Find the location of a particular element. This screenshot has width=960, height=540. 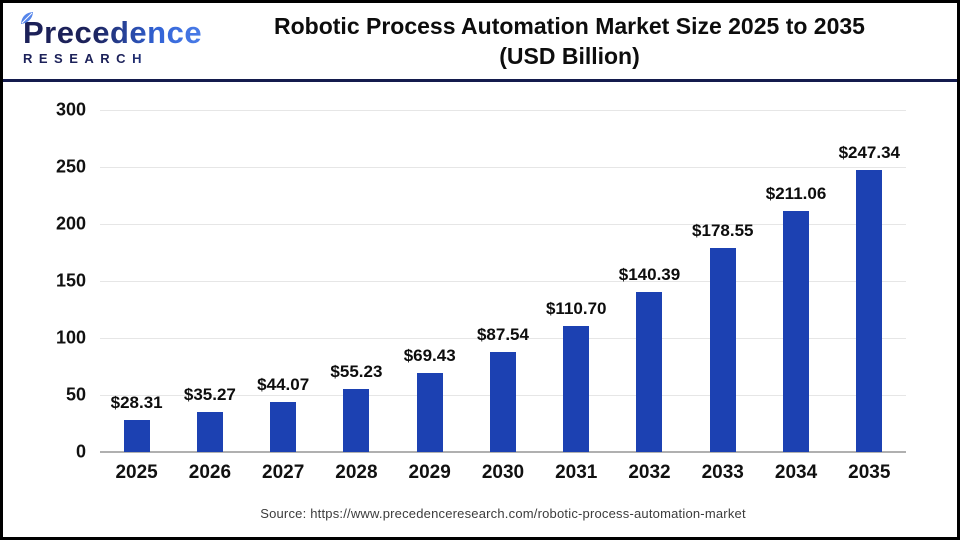

bar-2029 is located at coordinates (429, 412).